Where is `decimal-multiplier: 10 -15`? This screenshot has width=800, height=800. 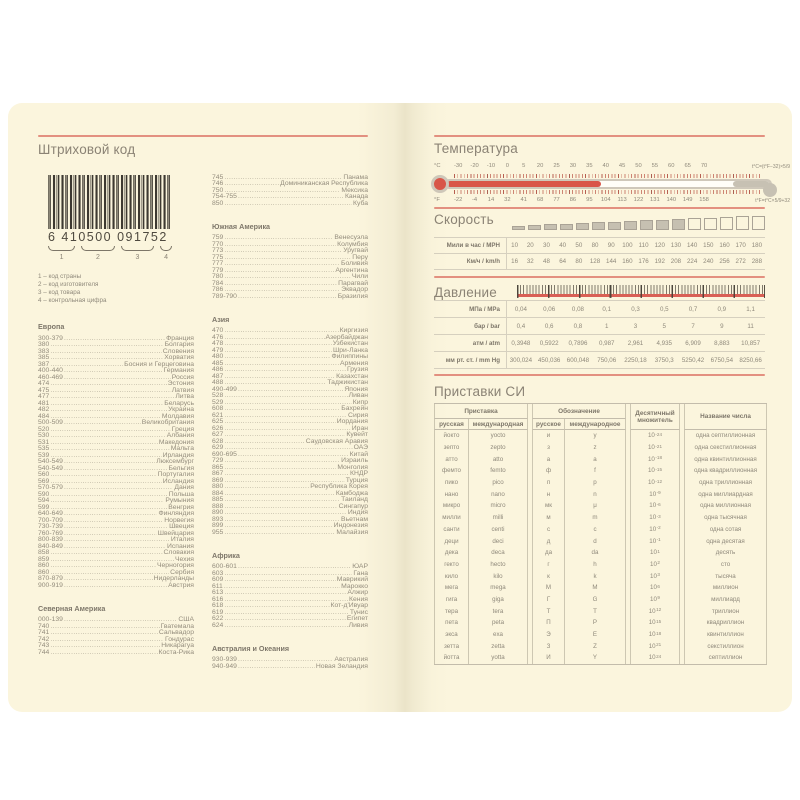
decimal-multiplier: 10 -15 is located at coordinates (655, 471).